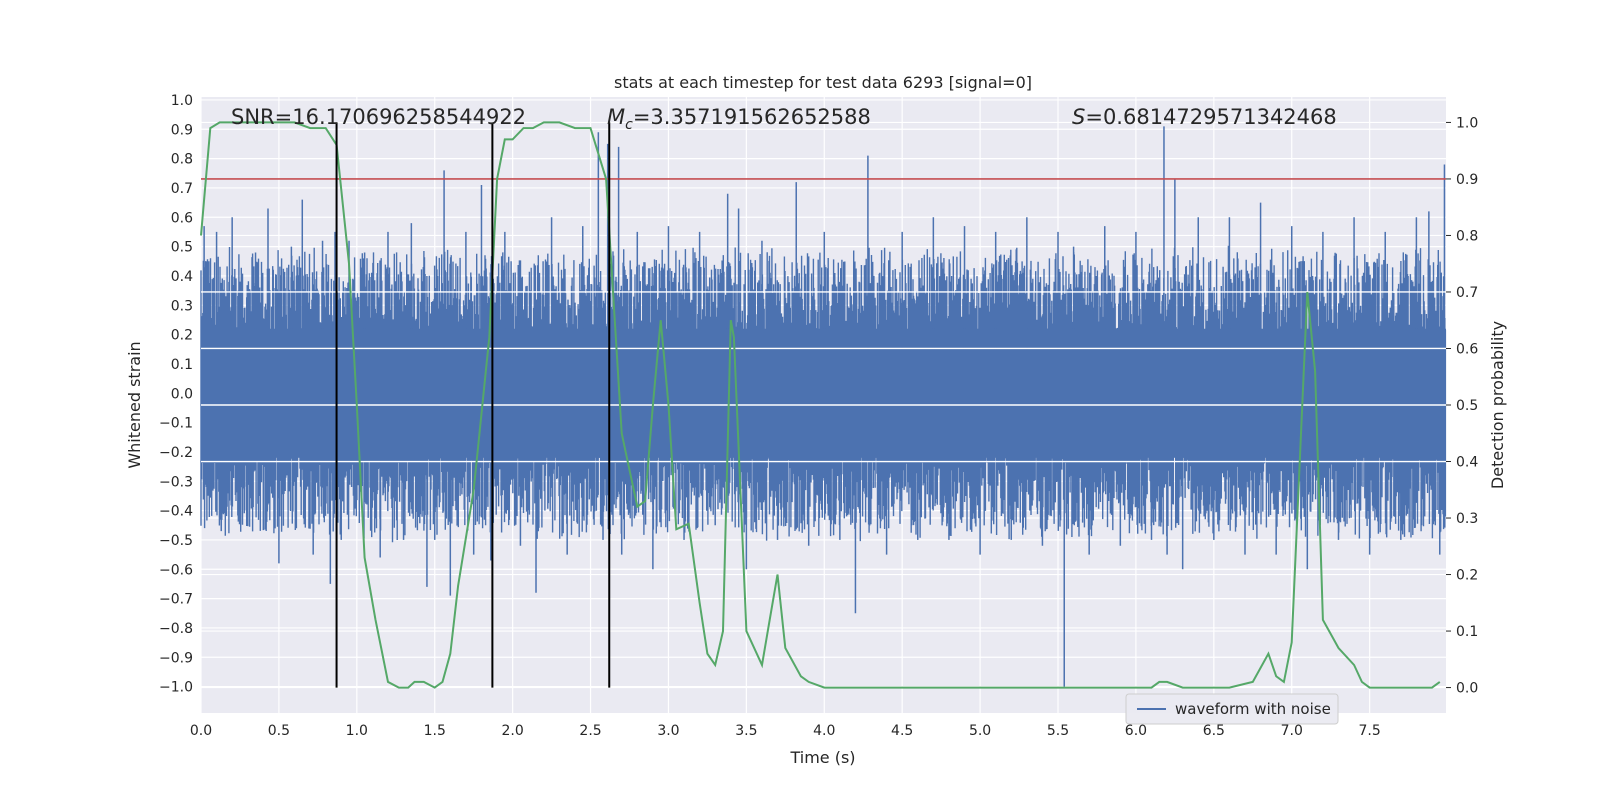  What do you see at coordinates (1467, 349) in the screenshot?
I see `y-right-tick-label: 0.6` at bounding box center [1467, 349].